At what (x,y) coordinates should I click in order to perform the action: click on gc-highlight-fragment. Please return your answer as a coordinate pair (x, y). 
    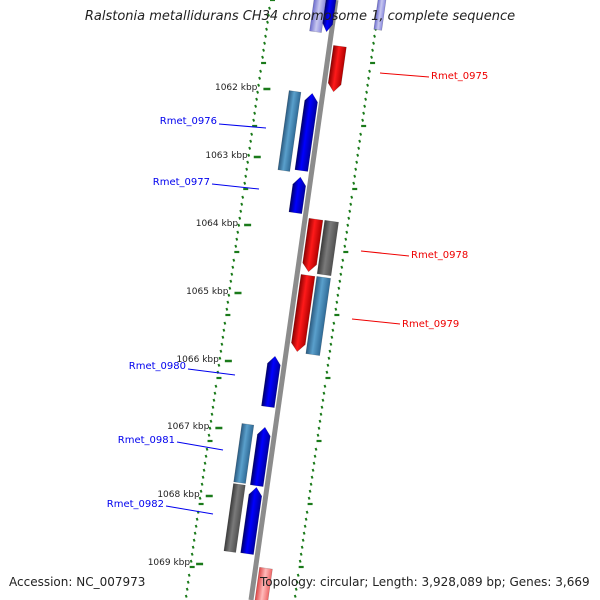
    Looking at the image, I should click on (380, 15).